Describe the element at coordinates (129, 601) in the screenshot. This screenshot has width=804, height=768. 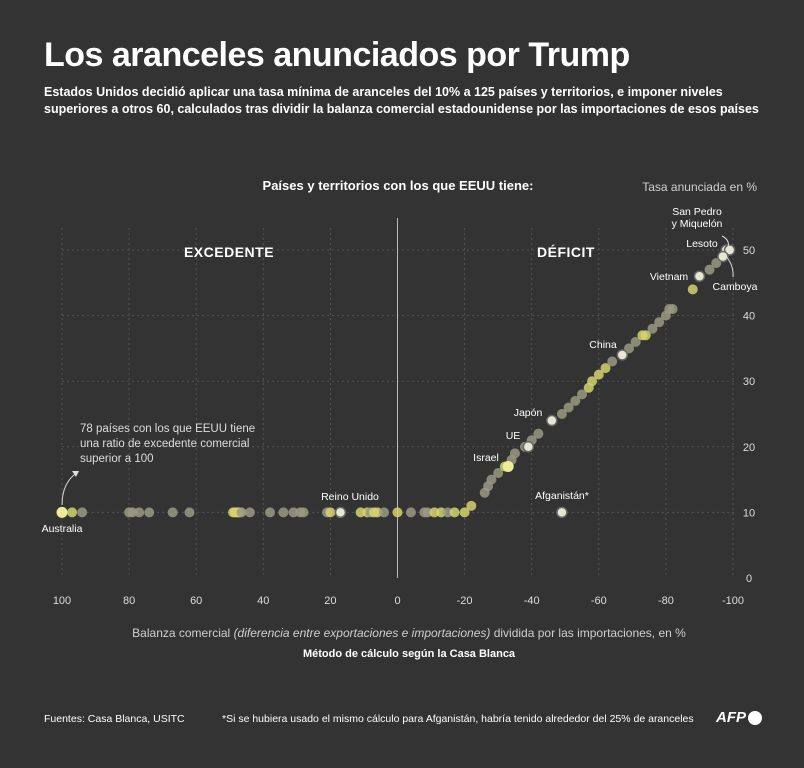
I see `x-tick-label: 80` at that location.